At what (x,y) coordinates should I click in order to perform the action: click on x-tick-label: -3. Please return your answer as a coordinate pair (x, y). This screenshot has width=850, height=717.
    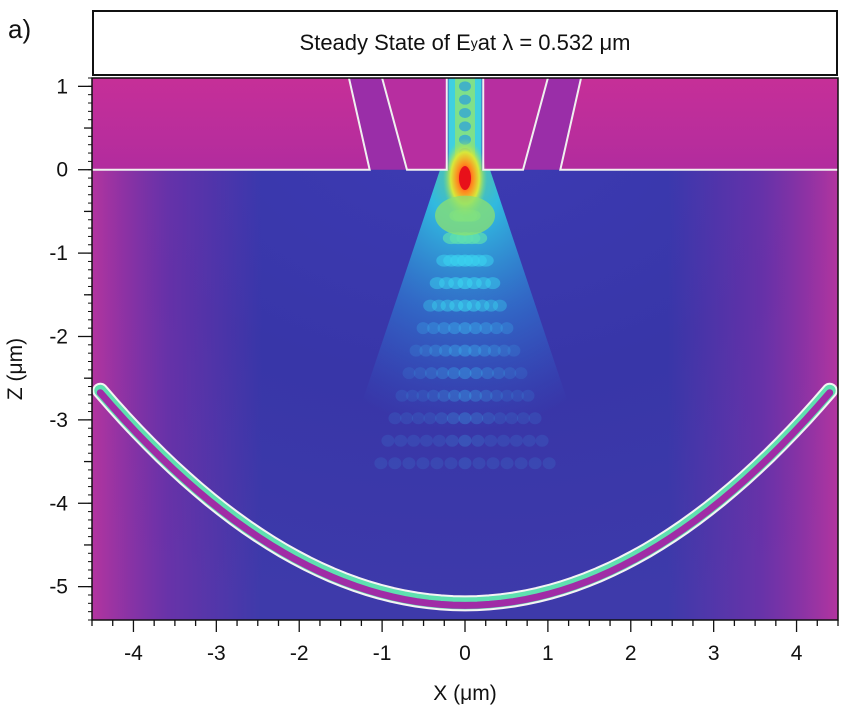
    Looking at the image, I should click on (216, 653).